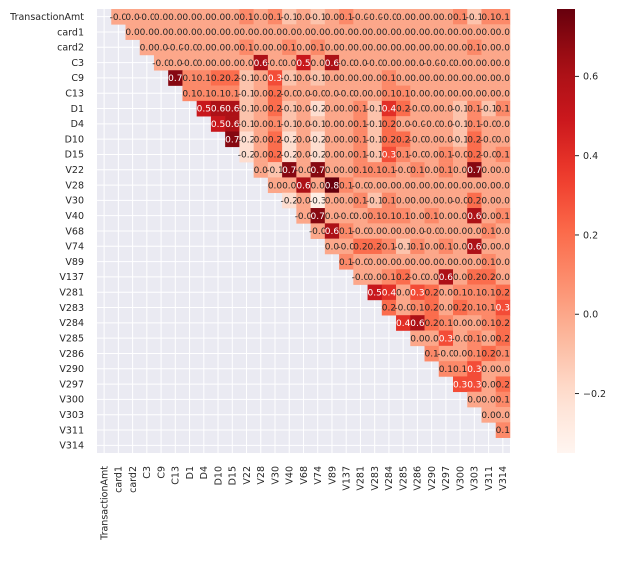  What do you see at coordinates (304, 475) in the screenshot?
I see `x-tick-label: V68` at bounding box center [304, 475].